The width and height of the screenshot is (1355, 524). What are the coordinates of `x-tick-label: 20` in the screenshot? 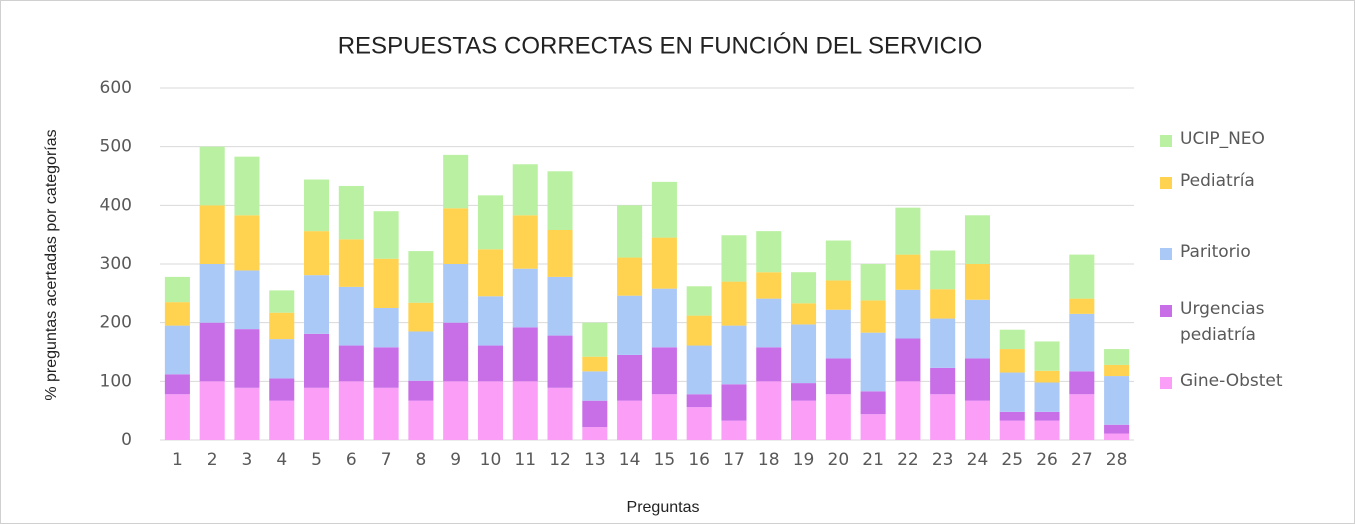 It's located at (839, 460).